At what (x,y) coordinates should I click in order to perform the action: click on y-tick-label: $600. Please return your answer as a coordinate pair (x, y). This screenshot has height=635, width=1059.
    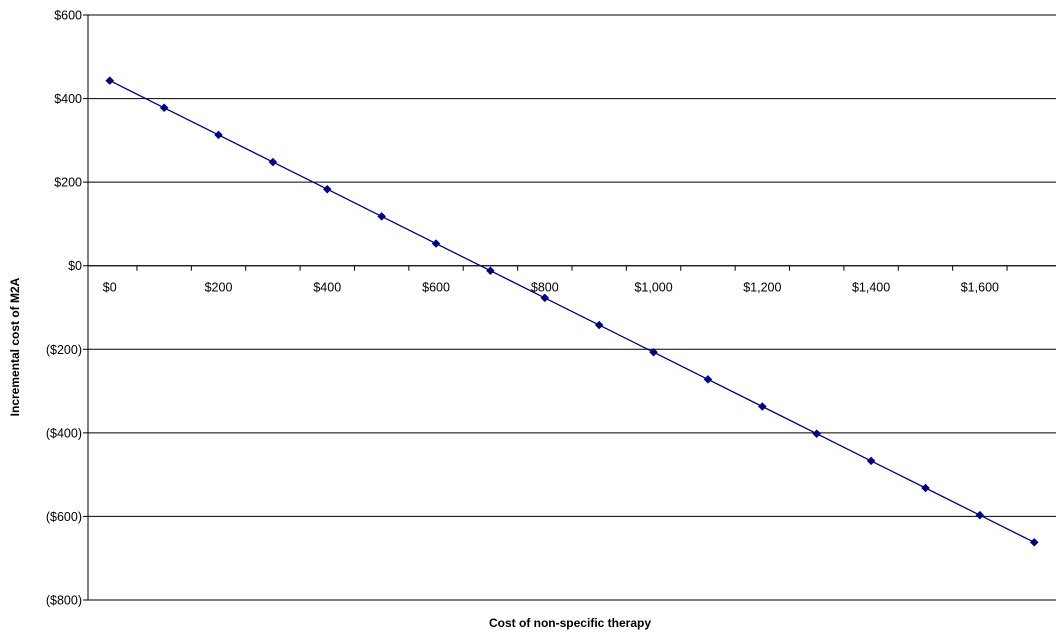
    Looking at the image, I should click on (68, 16).